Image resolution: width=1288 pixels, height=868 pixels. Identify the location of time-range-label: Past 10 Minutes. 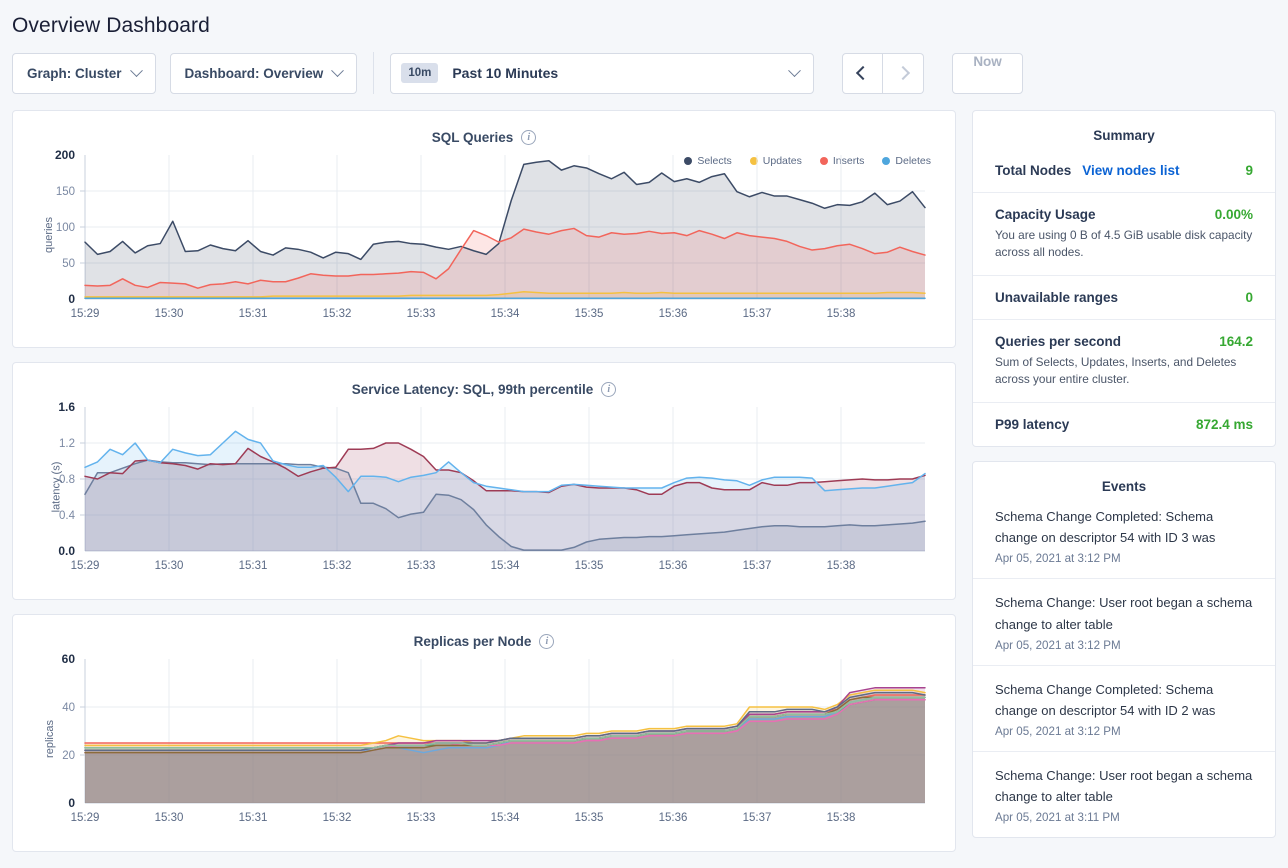
(505, 73).